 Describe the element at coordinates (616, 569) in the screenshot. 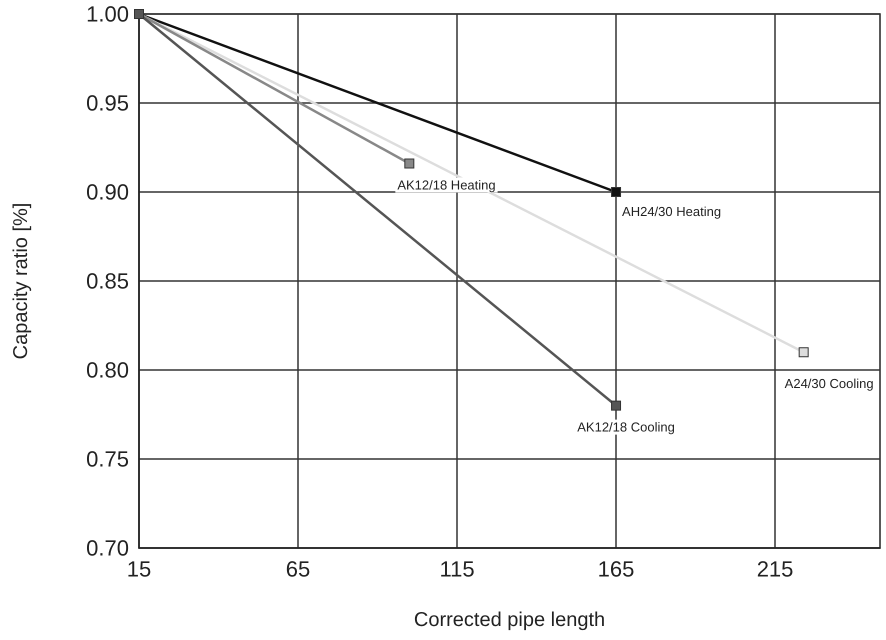

I see `x-tick-label: 165` at that location.